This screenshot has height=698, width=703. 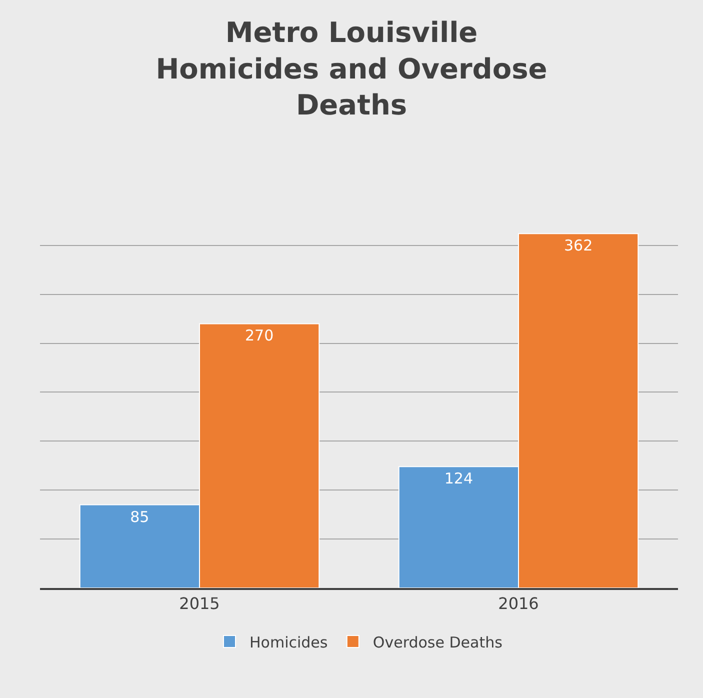 What do you see at coordinates (259, 335) in the screenshot?
I see `data-label: 270` at bounding box center [259, 335].